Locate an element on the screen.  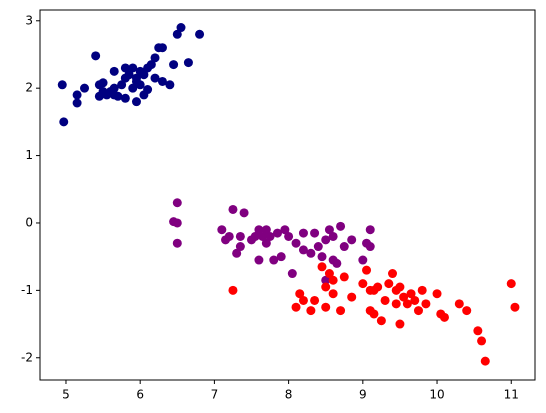
y-tick-label: 0 is located at coordinates (29, 222).